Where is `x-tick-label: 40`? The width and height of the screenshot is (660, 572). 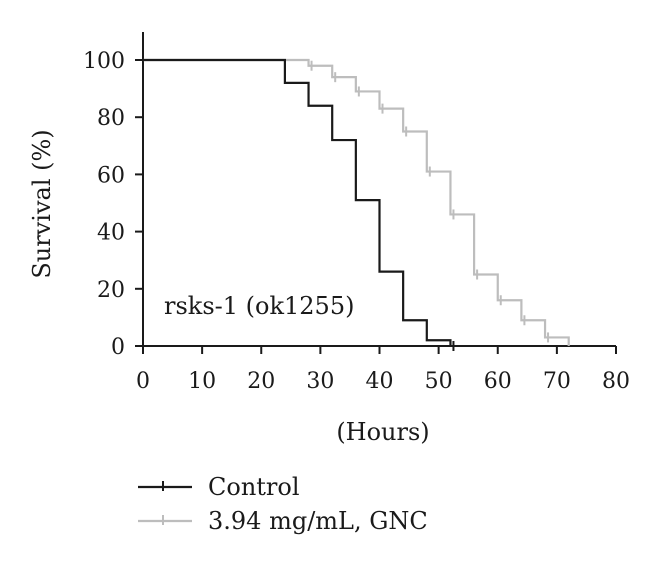 x-tick-label: 40 is located at coordinates (380, 381).